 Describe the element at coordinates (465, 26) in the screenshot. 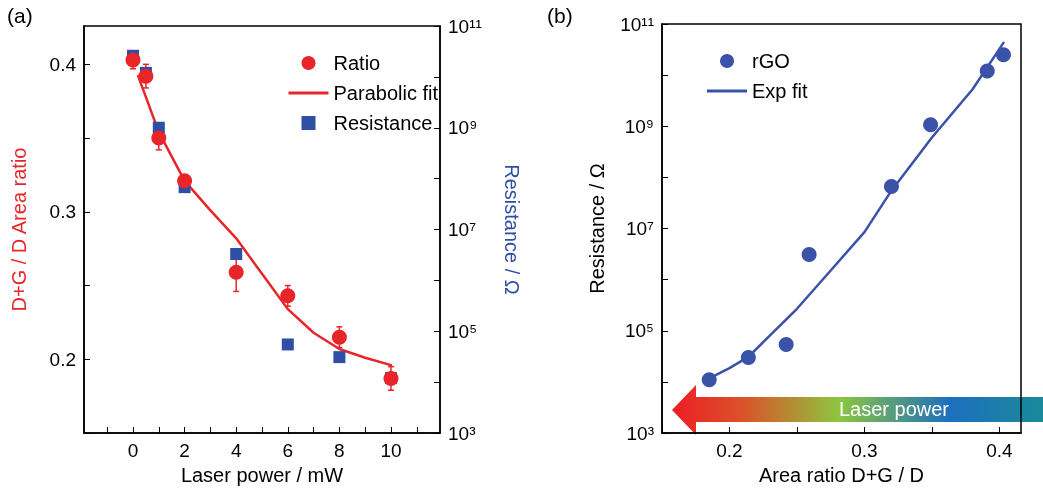

I see `y2-tick-label: 10¹¹` at that location.